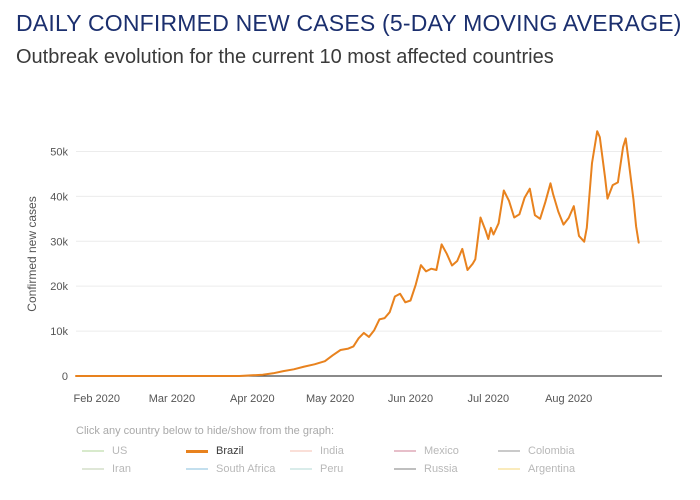 The image size is (700, 500). What do you see at coordinates (97, 399) in the screenshot?
I see `x-tick-label: Feb 2020` at bounding box center [97, 399].